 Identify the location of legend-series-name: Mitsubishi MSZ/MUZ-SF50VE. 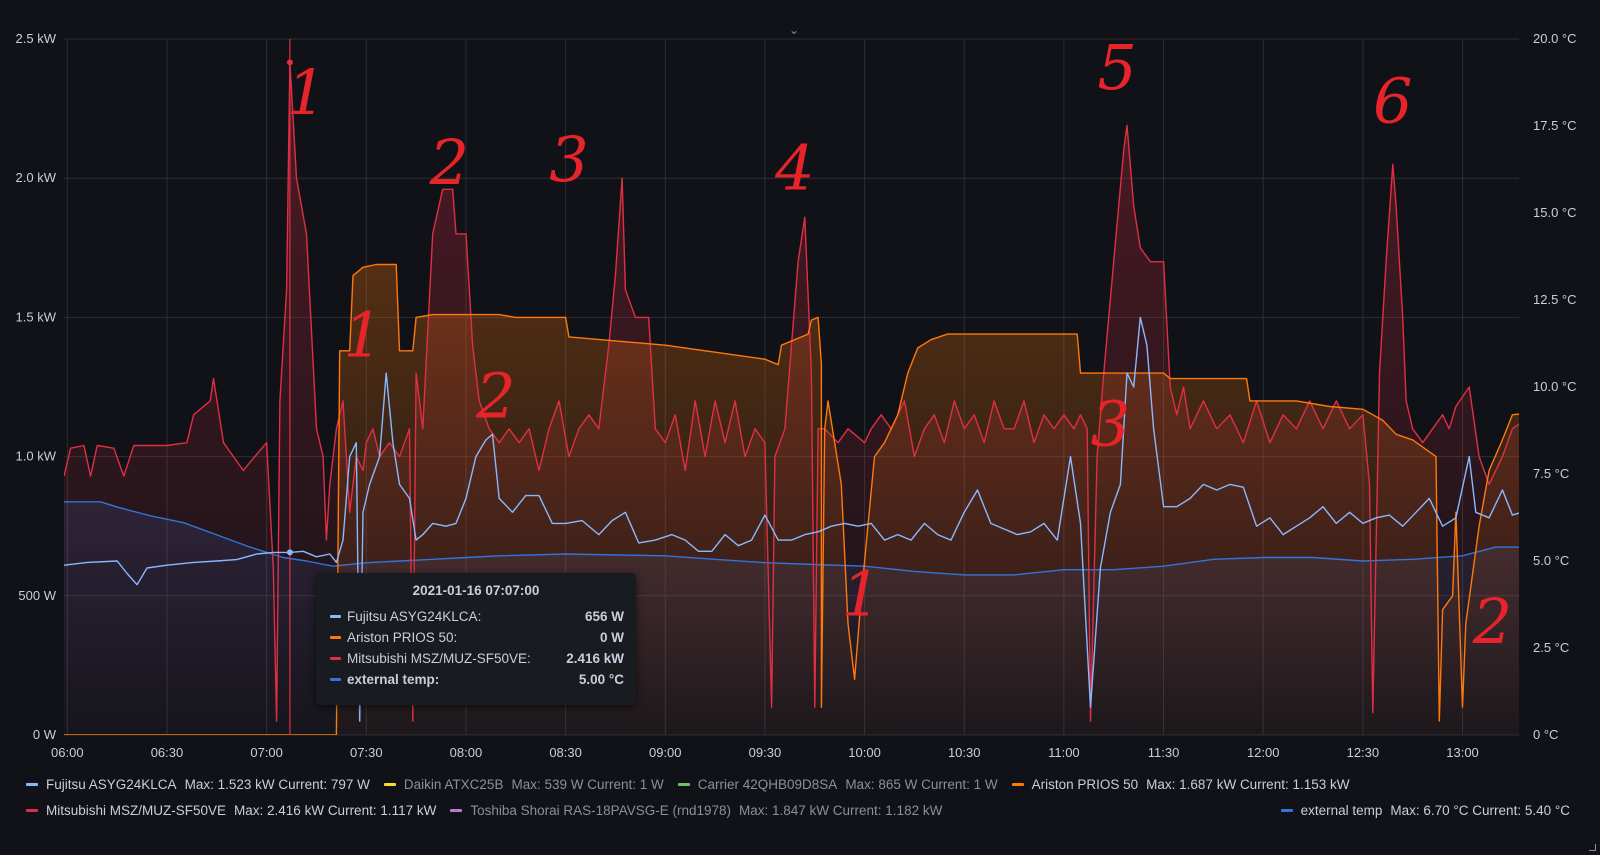
(136, 810).